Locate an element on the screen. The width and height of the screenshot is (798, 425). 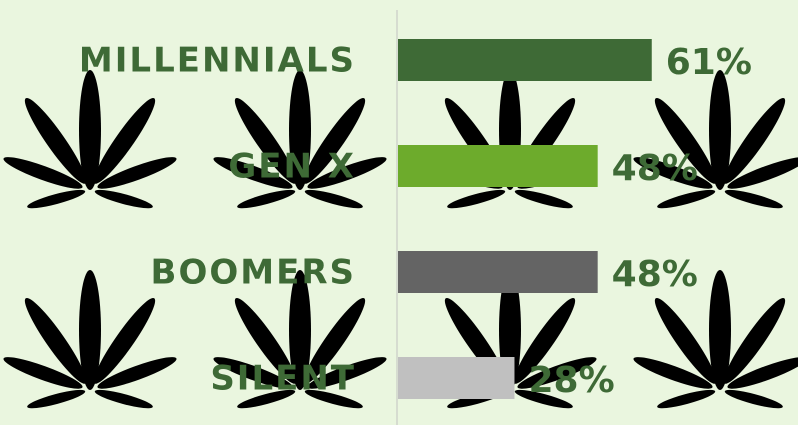
category-label: GEN X is located at coordinates (292, 167).